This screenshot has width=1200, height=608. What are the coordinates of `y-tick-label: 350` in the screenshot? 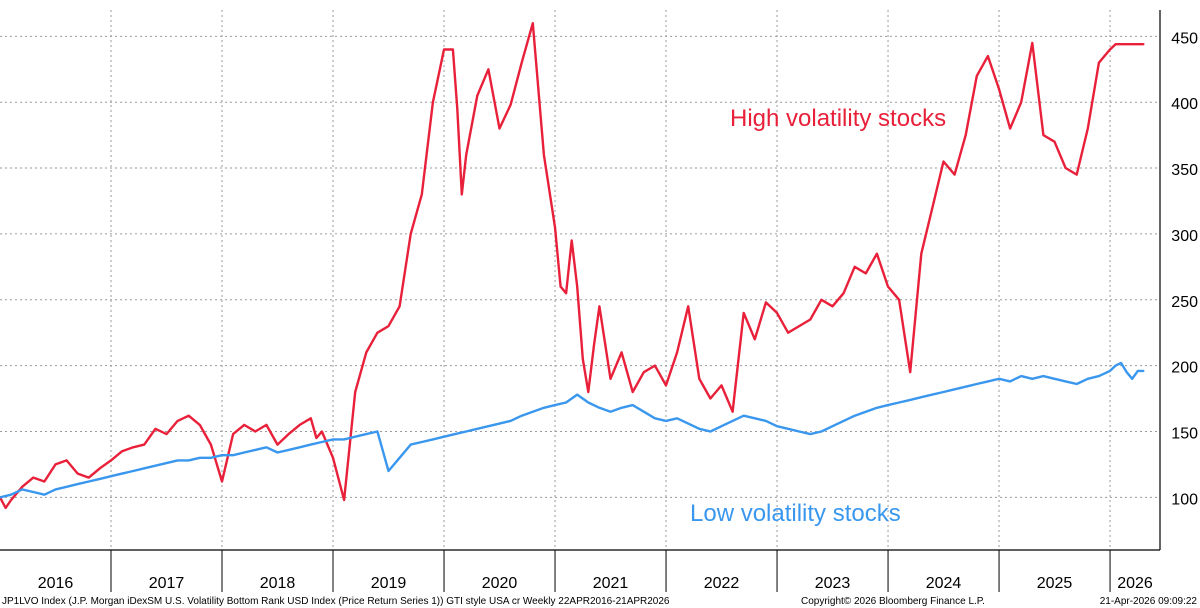 It's located at (1184, 170).